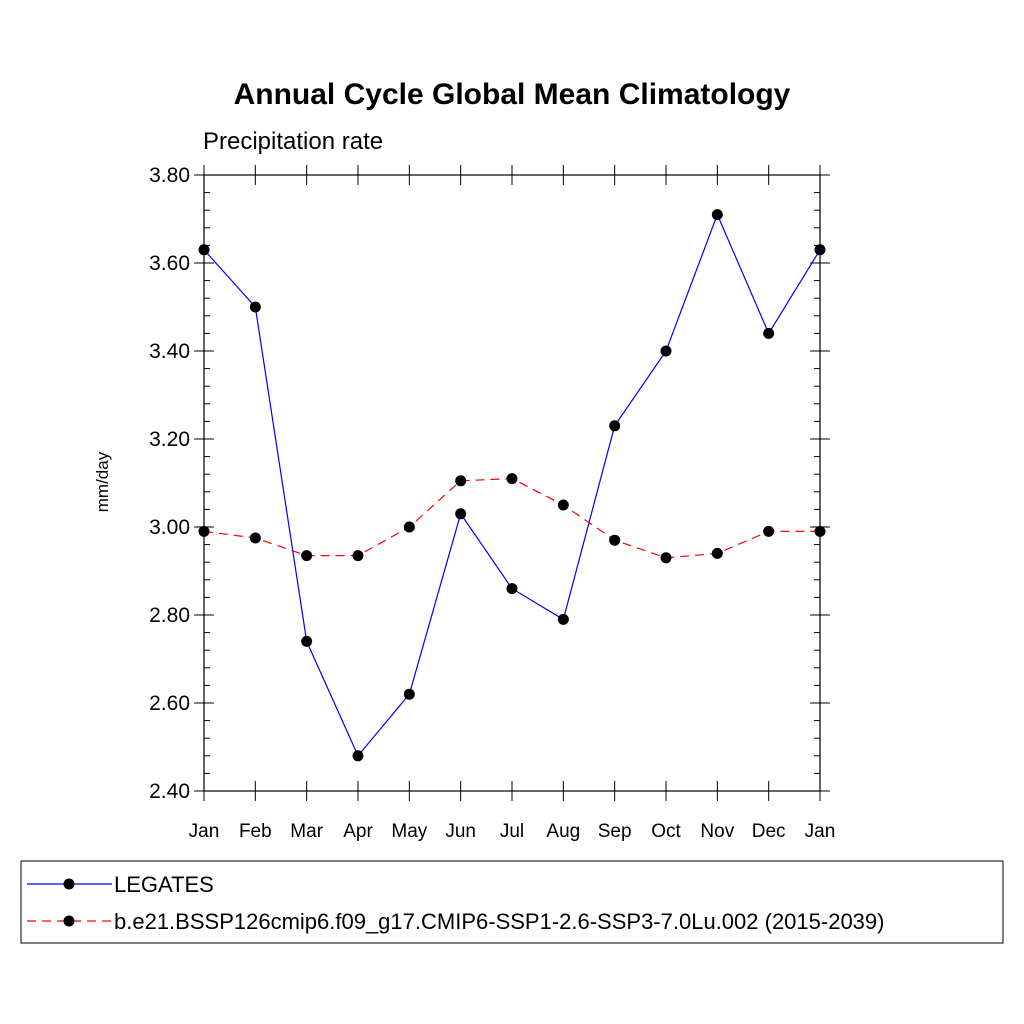  What do you see at coordinates (169, 175) in the screenshot?
I see `y-tick-label: 3.80` at bounding box center [169, 175].